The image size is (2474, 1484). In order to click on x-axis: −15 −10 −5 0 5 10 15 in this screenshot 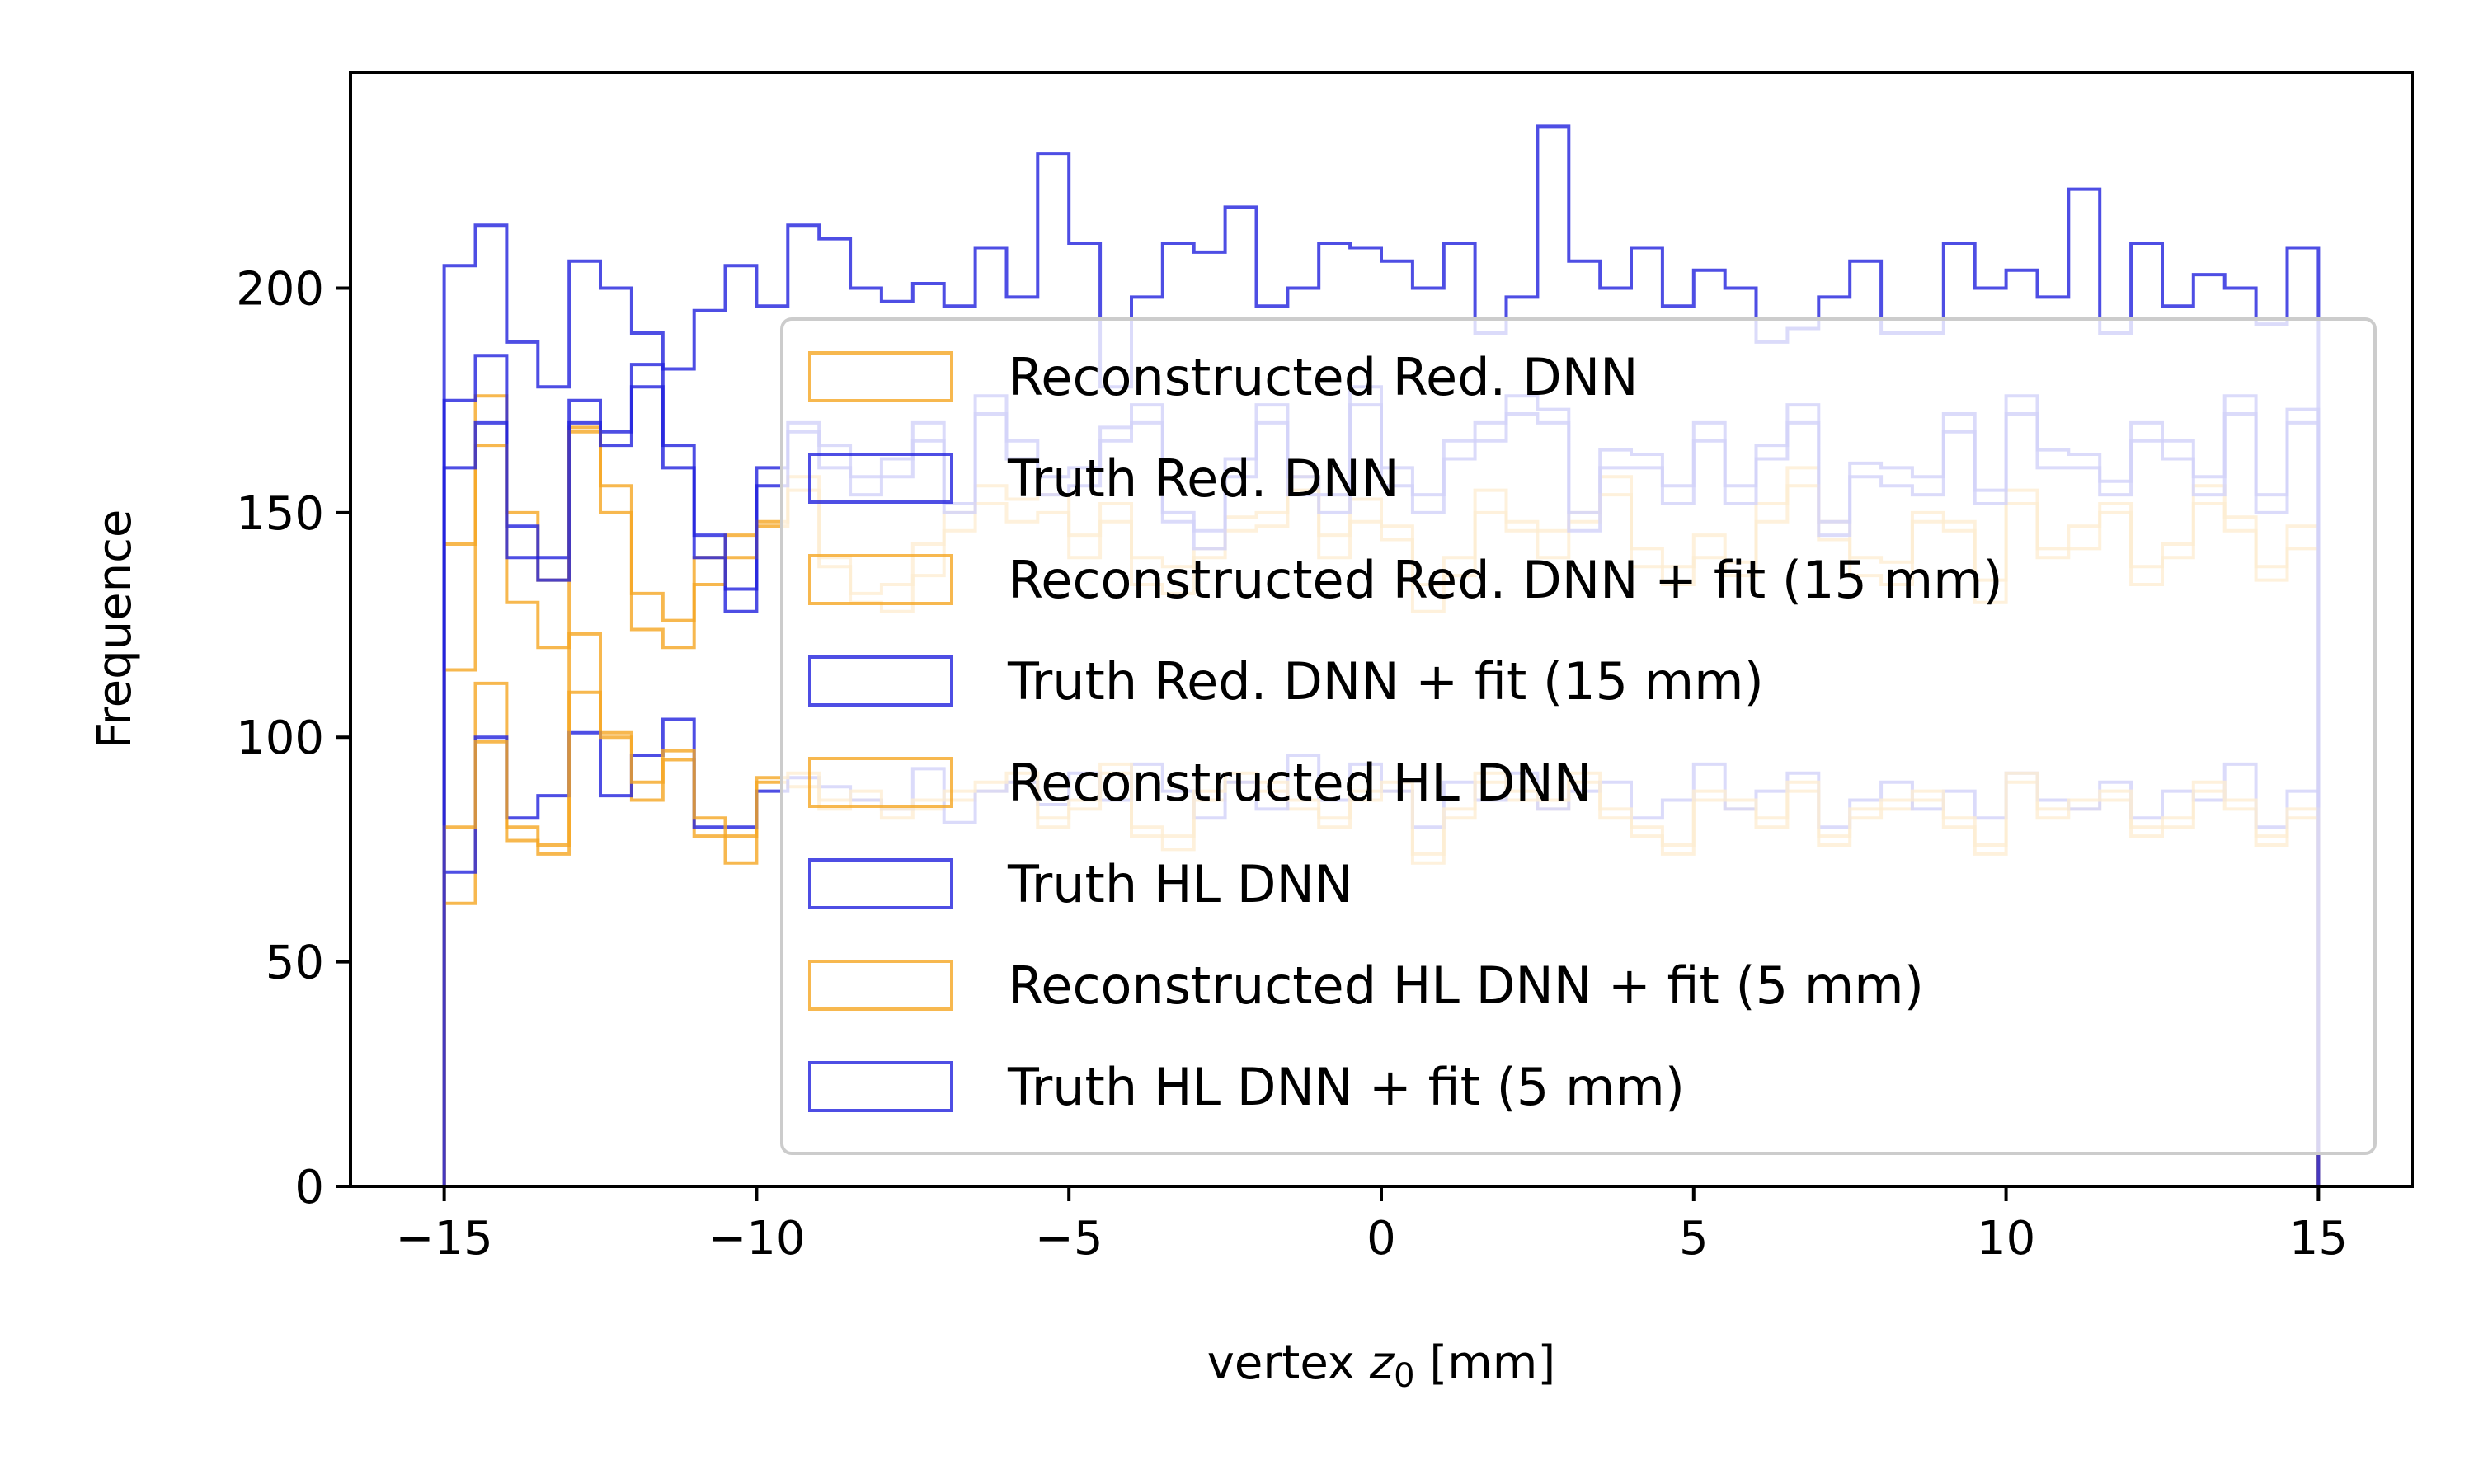, I will do `click(1372, 1226)`.